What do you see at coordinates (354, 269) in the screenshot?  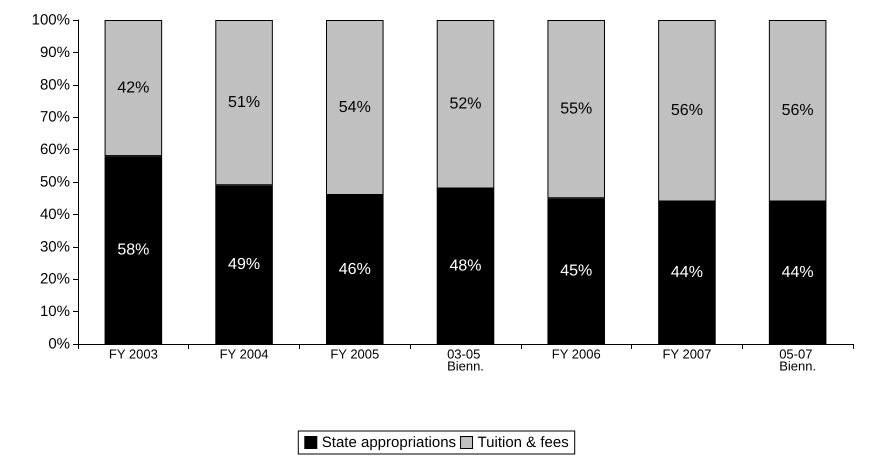 I see `data-label: 46%` at bounding box center [354, 269].